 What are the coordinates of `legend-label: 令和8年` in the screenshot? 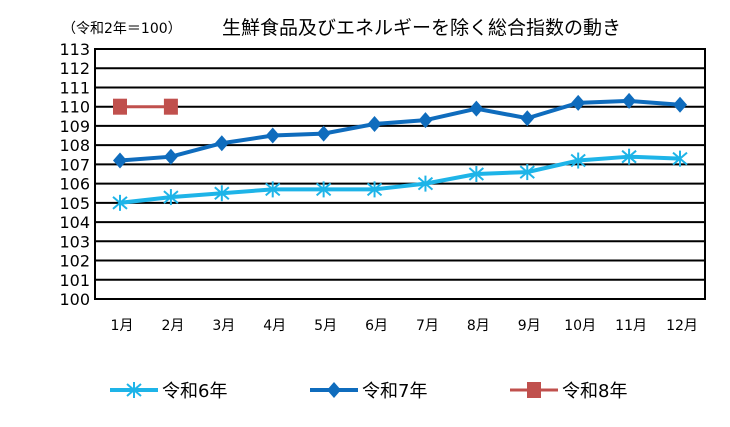 It's located at (594, 391).